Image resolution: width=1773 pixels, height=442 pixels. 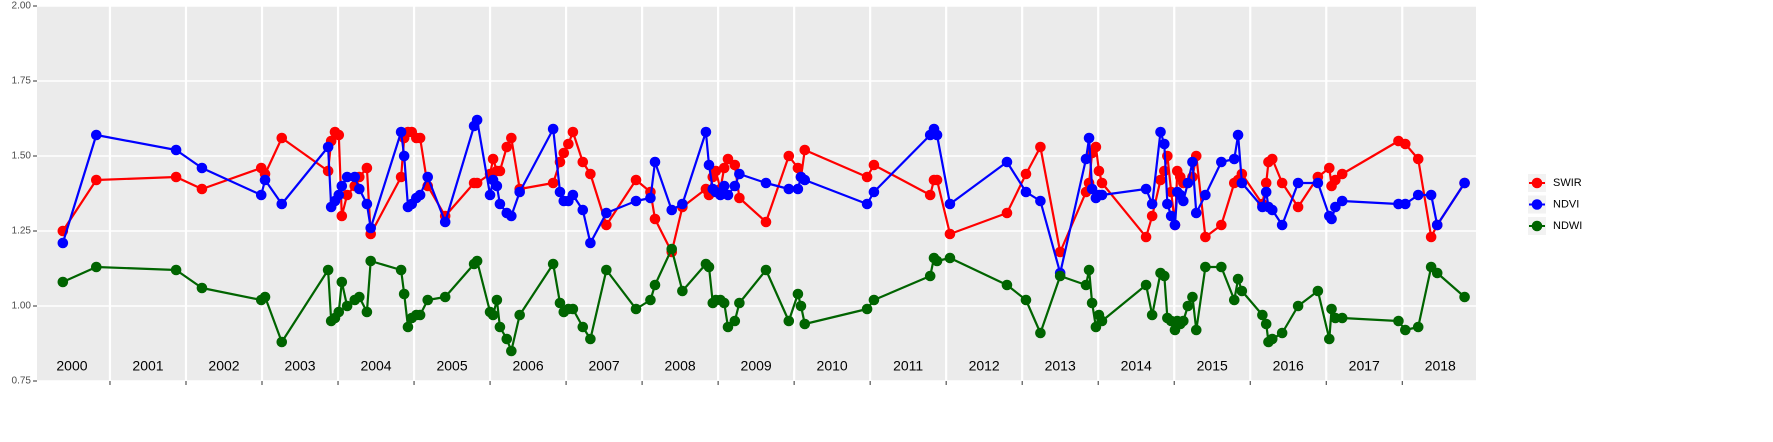 I want to click on year-label: 2011, so click(x=908, y=366).